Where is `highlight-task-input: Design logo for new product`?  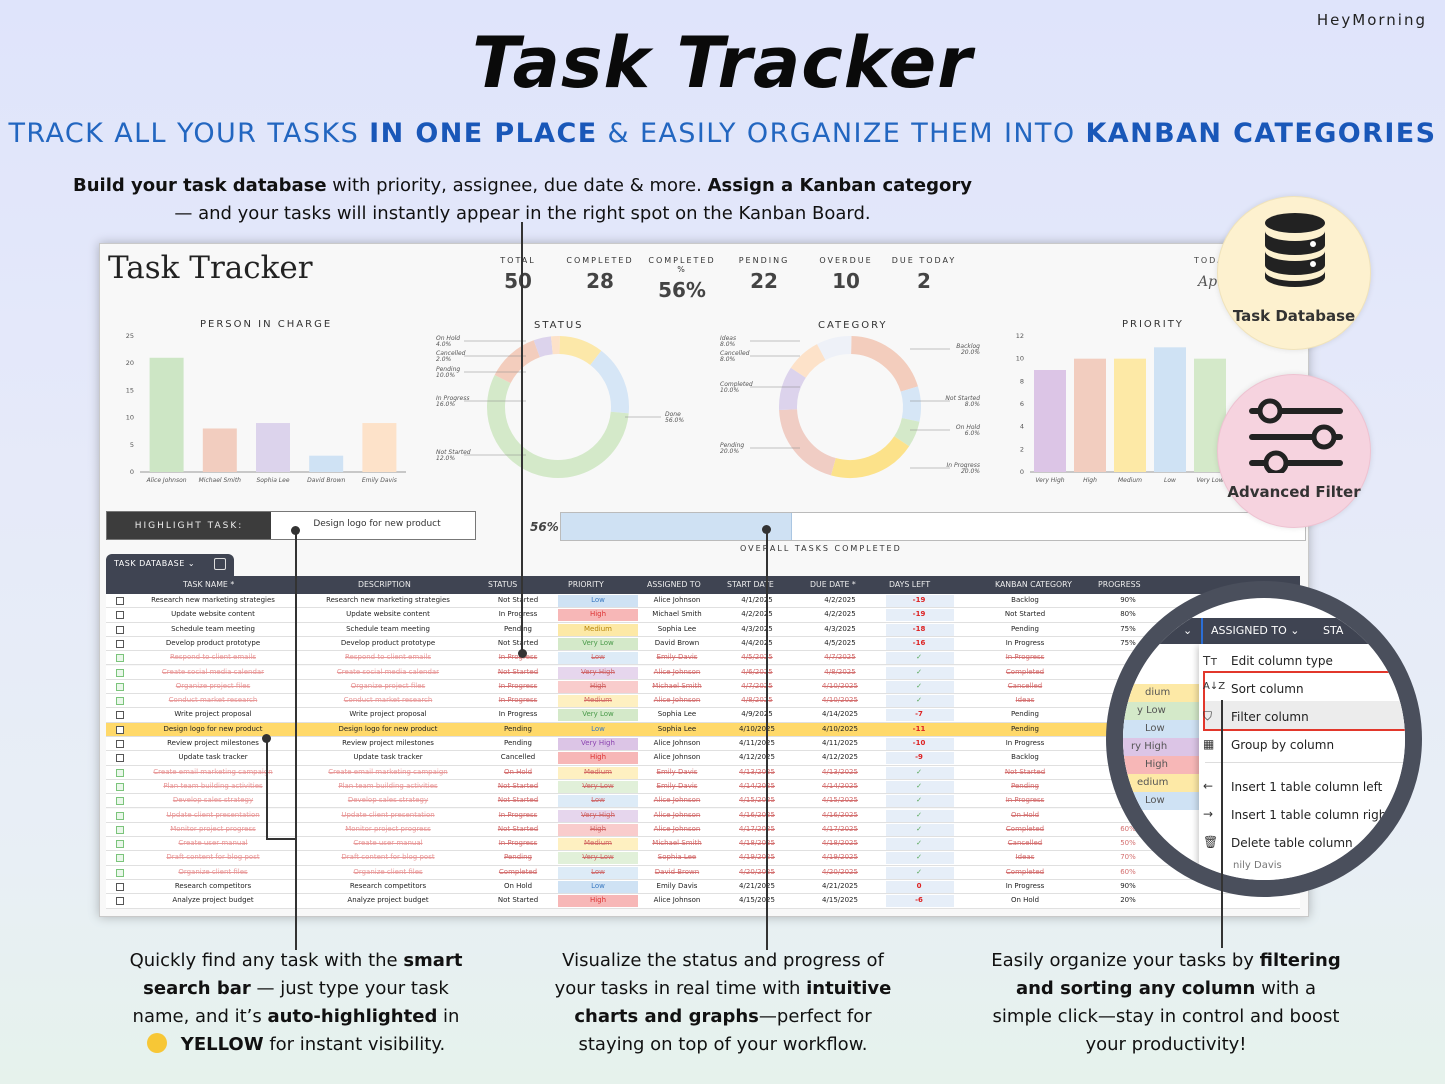
highlight-task-input: Design logo for new product is located at coordinates (377, 524).